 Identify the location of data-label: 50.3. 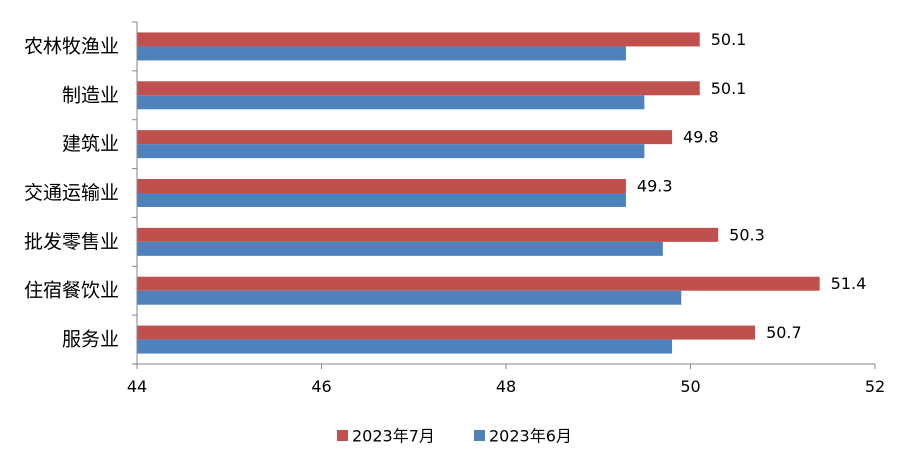
(747, 234).